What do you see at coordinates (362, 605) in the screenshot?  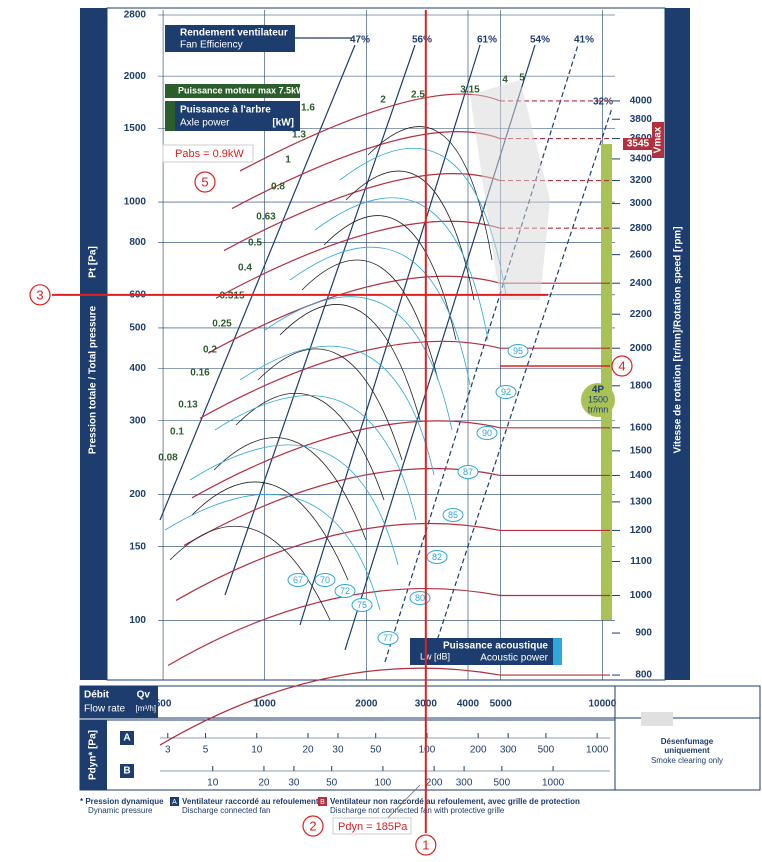 I see `noise-label: 75` at bounding box center [362, 605].